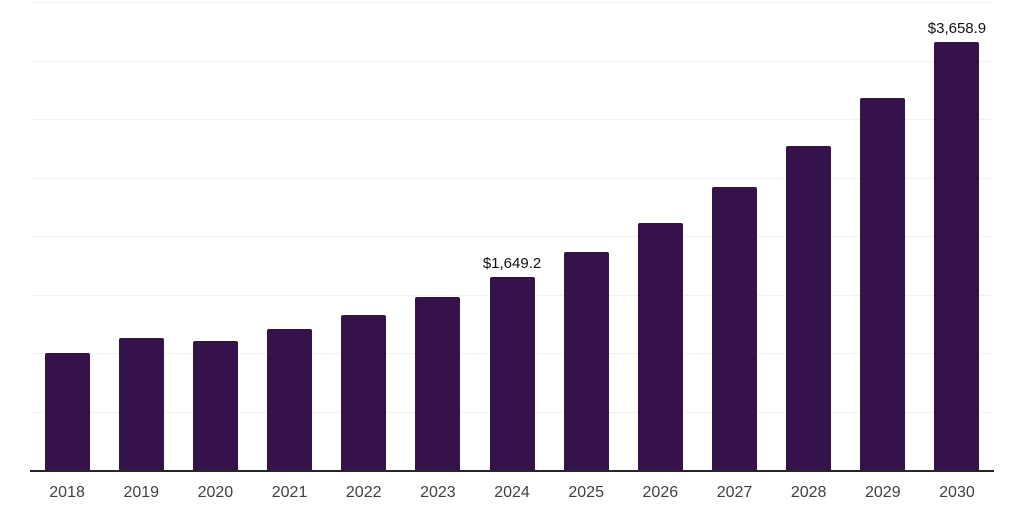 The height and width of the screenshot is (512, 1024). I want to click on bar-slot-2027, so click(734, 236).